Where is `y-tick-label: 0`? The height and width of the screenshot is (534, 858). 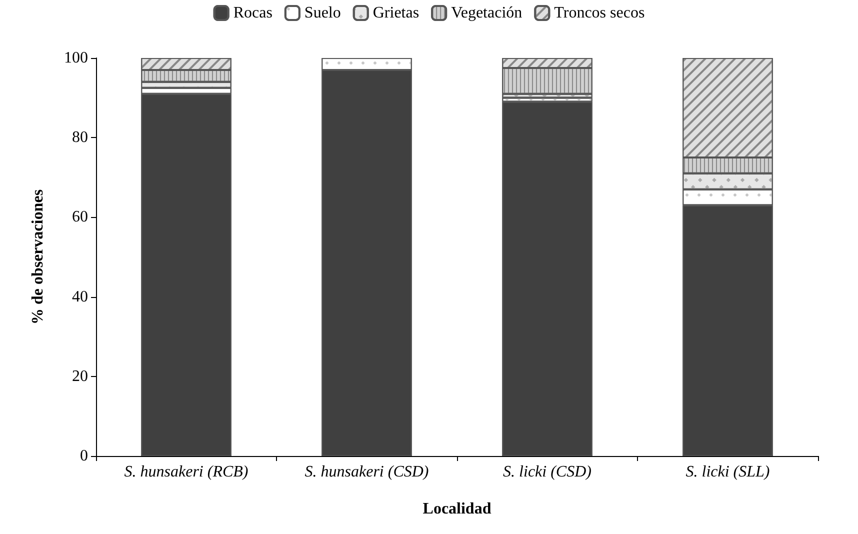 y-tick-label: 0 is located at coordinates (84, 456).